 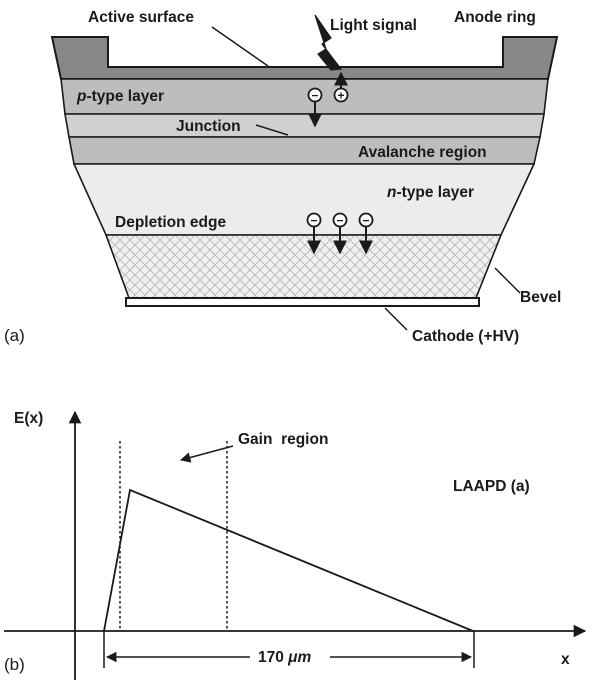 What do you see at coordinates (396, 319) in the screenshot?
I see `cathode-leader` at bounding box center [396, 319].